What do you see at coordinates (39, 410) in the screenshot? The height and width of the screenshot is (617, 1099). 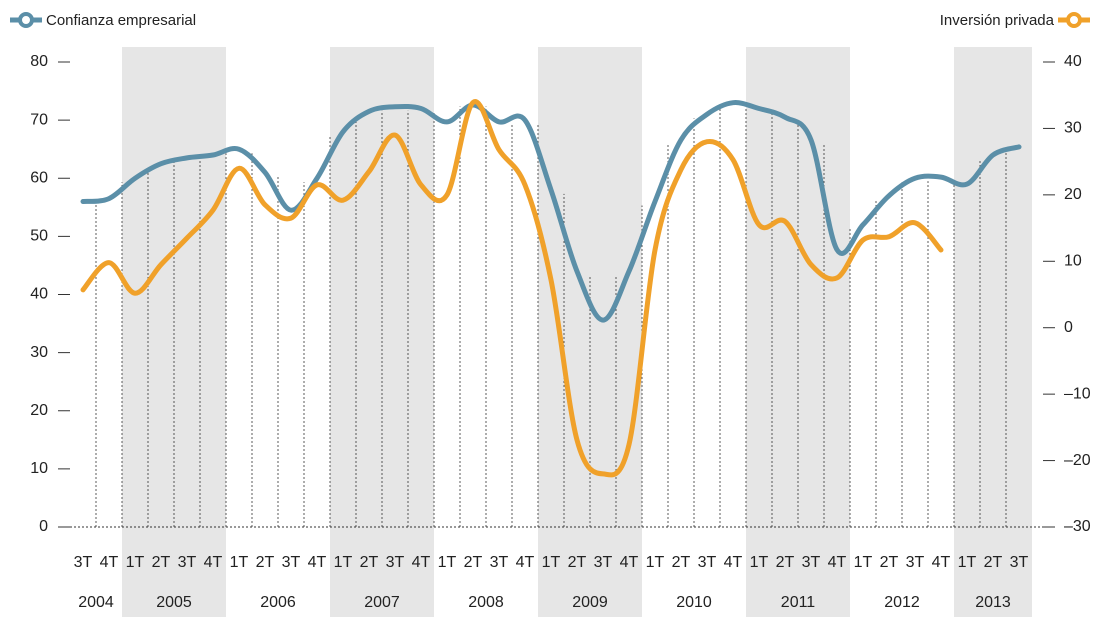 I see `y-tick-label: 20` at bounding box center [39, 410].